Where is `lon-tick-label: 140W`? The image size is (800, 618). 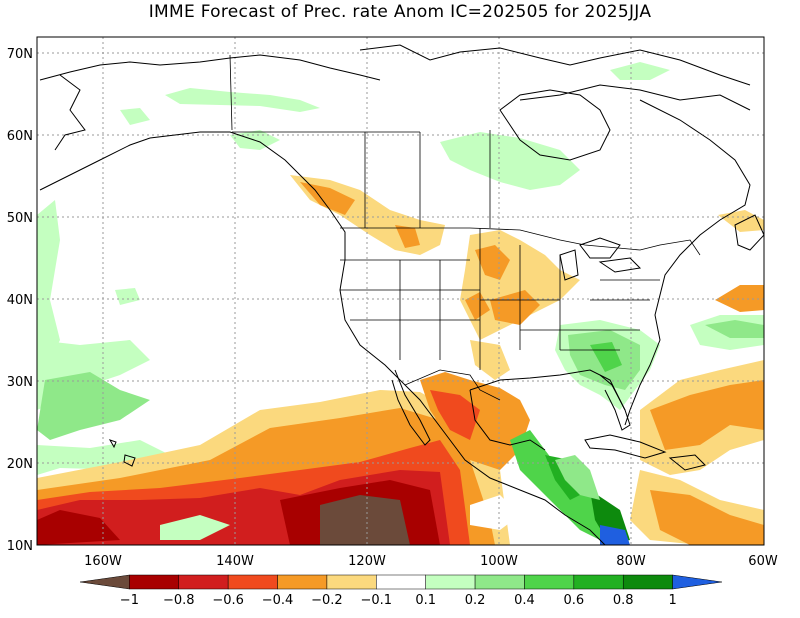 lon-tick-label: 140W is located at coordinates (235, 561).